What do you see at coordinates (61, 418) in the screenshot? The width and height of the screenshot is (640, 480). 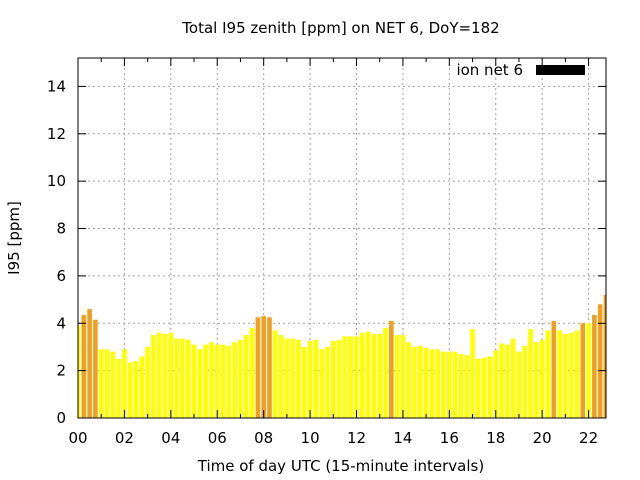 I see `y-tick-label: 0` at bounding box center [61, 418].